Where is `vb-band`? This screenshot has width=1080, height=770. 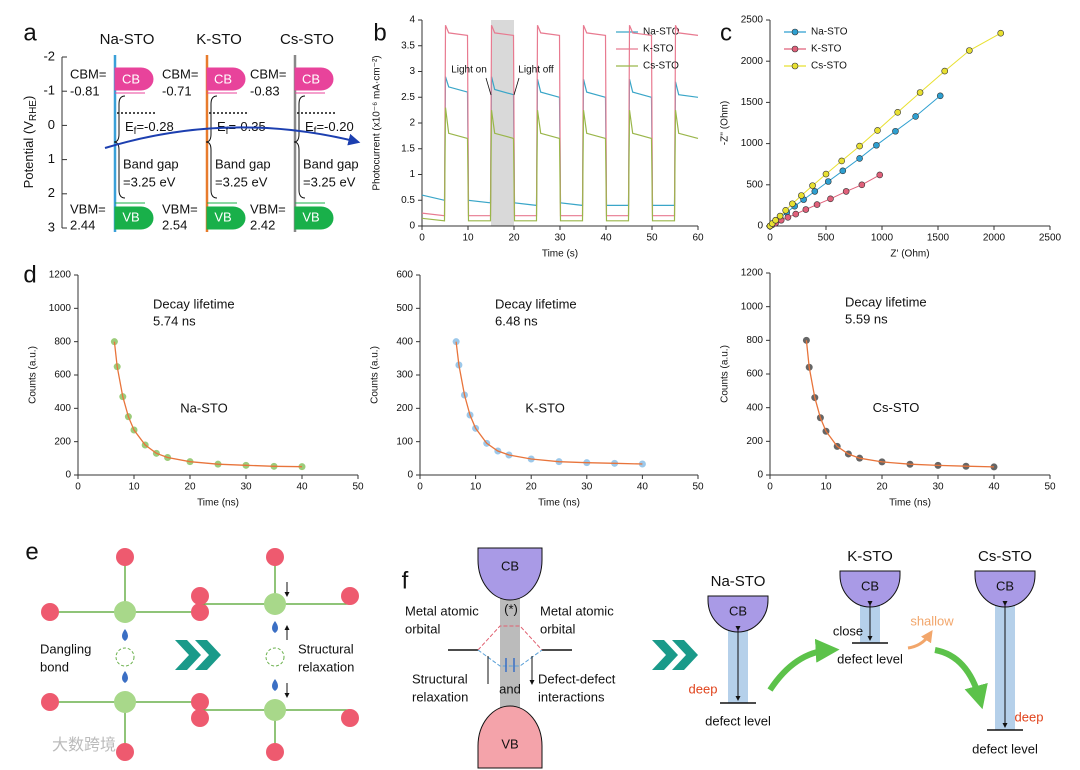
vb-band is located at coordinates (510, 737).